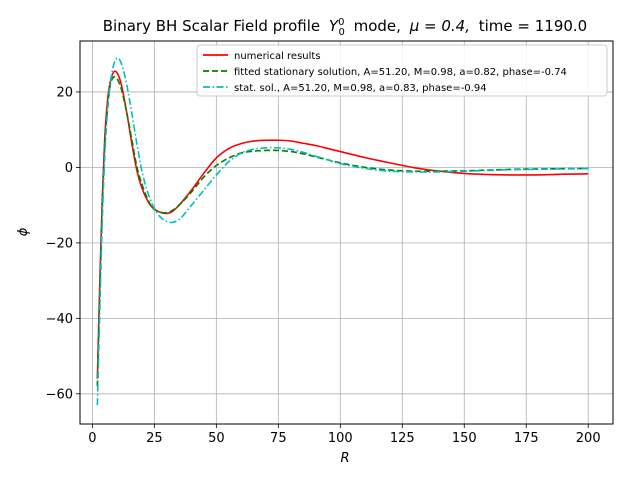 The image size is (640, 480). What do you see at coordinates (402, 438) in the screenshot?
I see `x-tick-label: 125` at bounding box center [402, 438].